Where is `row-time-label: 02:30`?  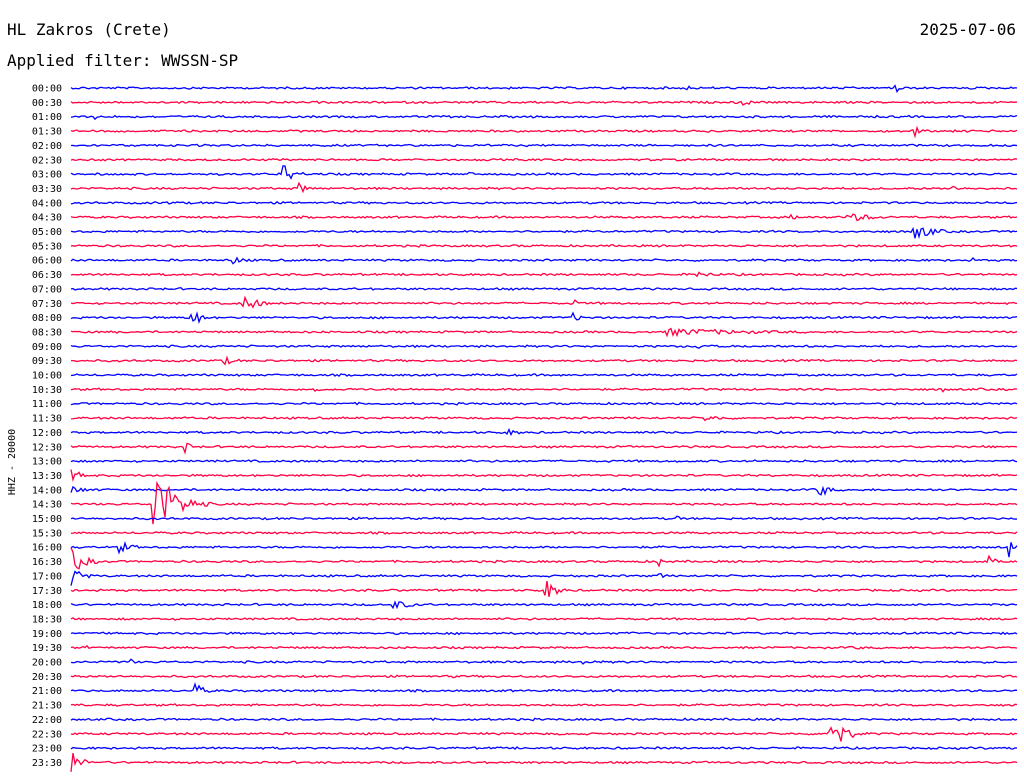 row-time-label: 02:30 is located at coordinates (47, 160).